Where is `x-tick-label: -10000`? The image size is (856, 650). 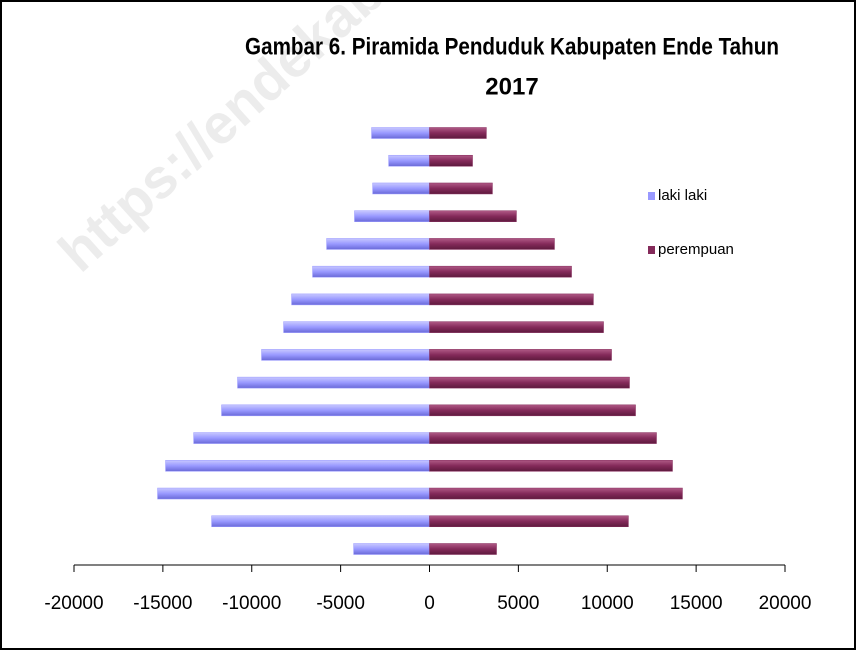
x-tick-label: -10000 is located at coordinates (251, 603).